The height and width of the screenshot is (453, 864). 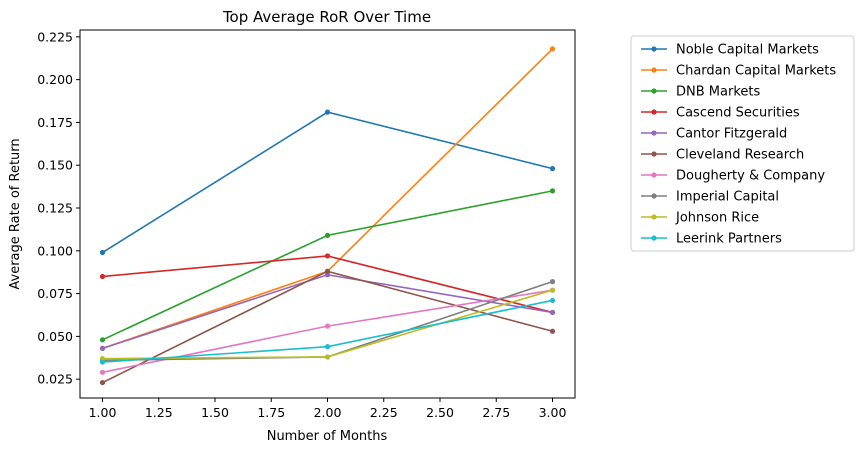 I want to click on y-tick-label: 0.125, so click(x=55, y=208).